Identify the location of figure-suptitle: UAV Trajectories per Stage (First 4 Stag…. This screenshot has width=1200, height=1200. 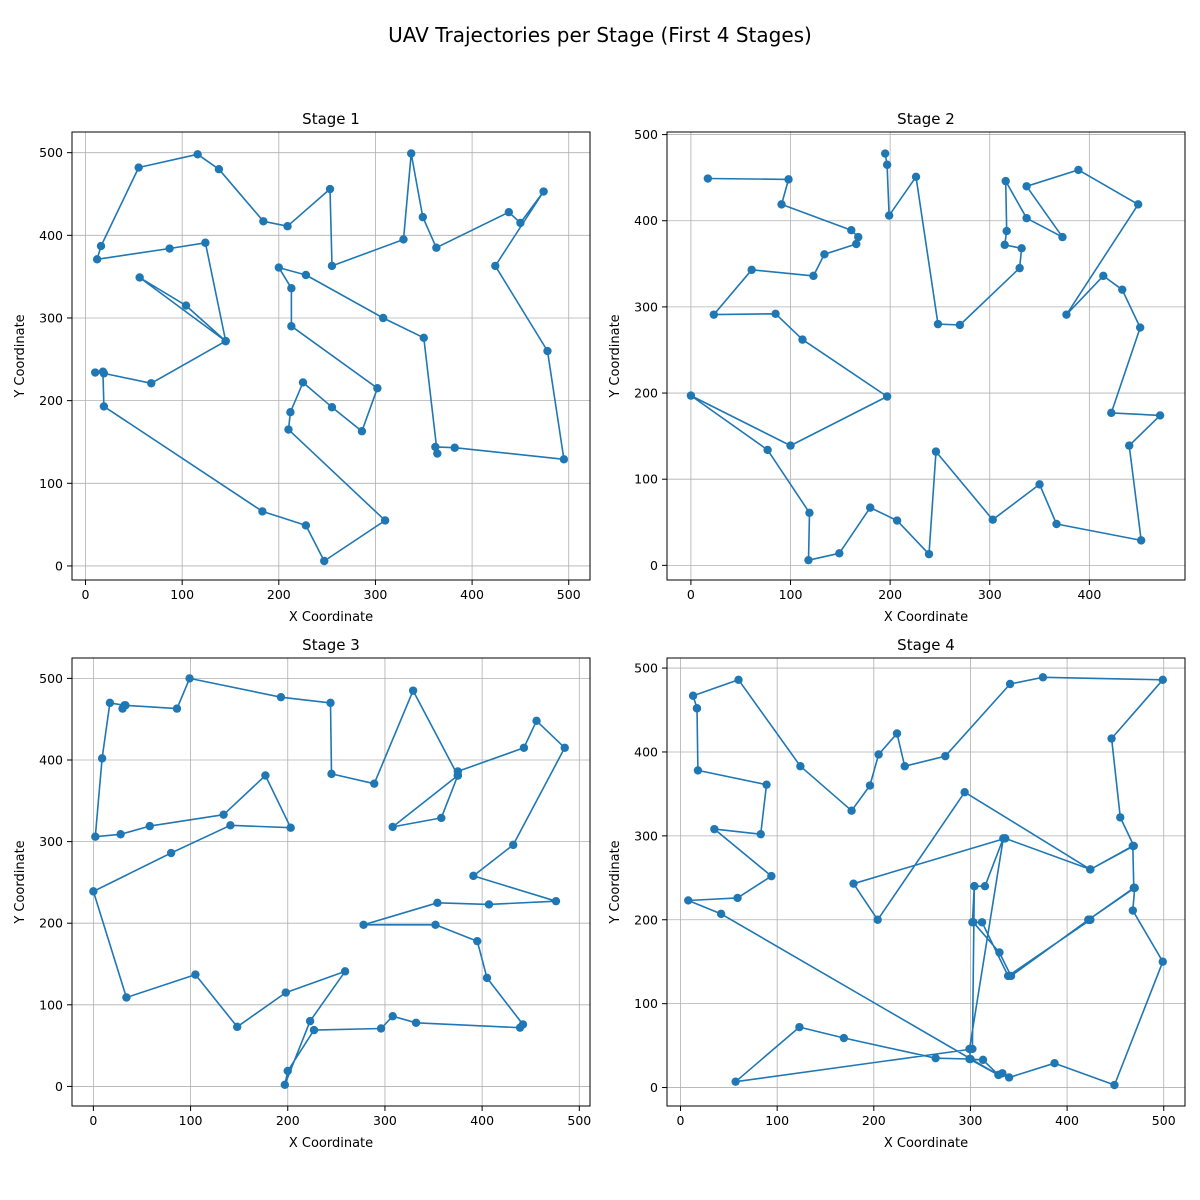
(600, 35).